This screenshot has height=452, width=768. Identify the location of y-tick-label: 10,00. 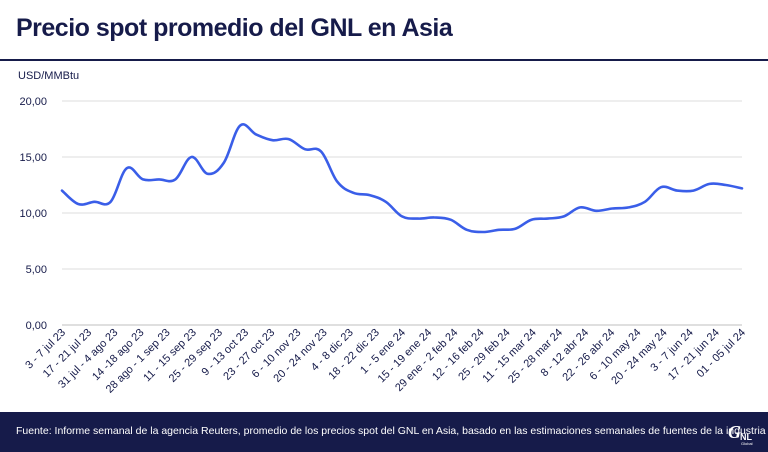
(33, 214).